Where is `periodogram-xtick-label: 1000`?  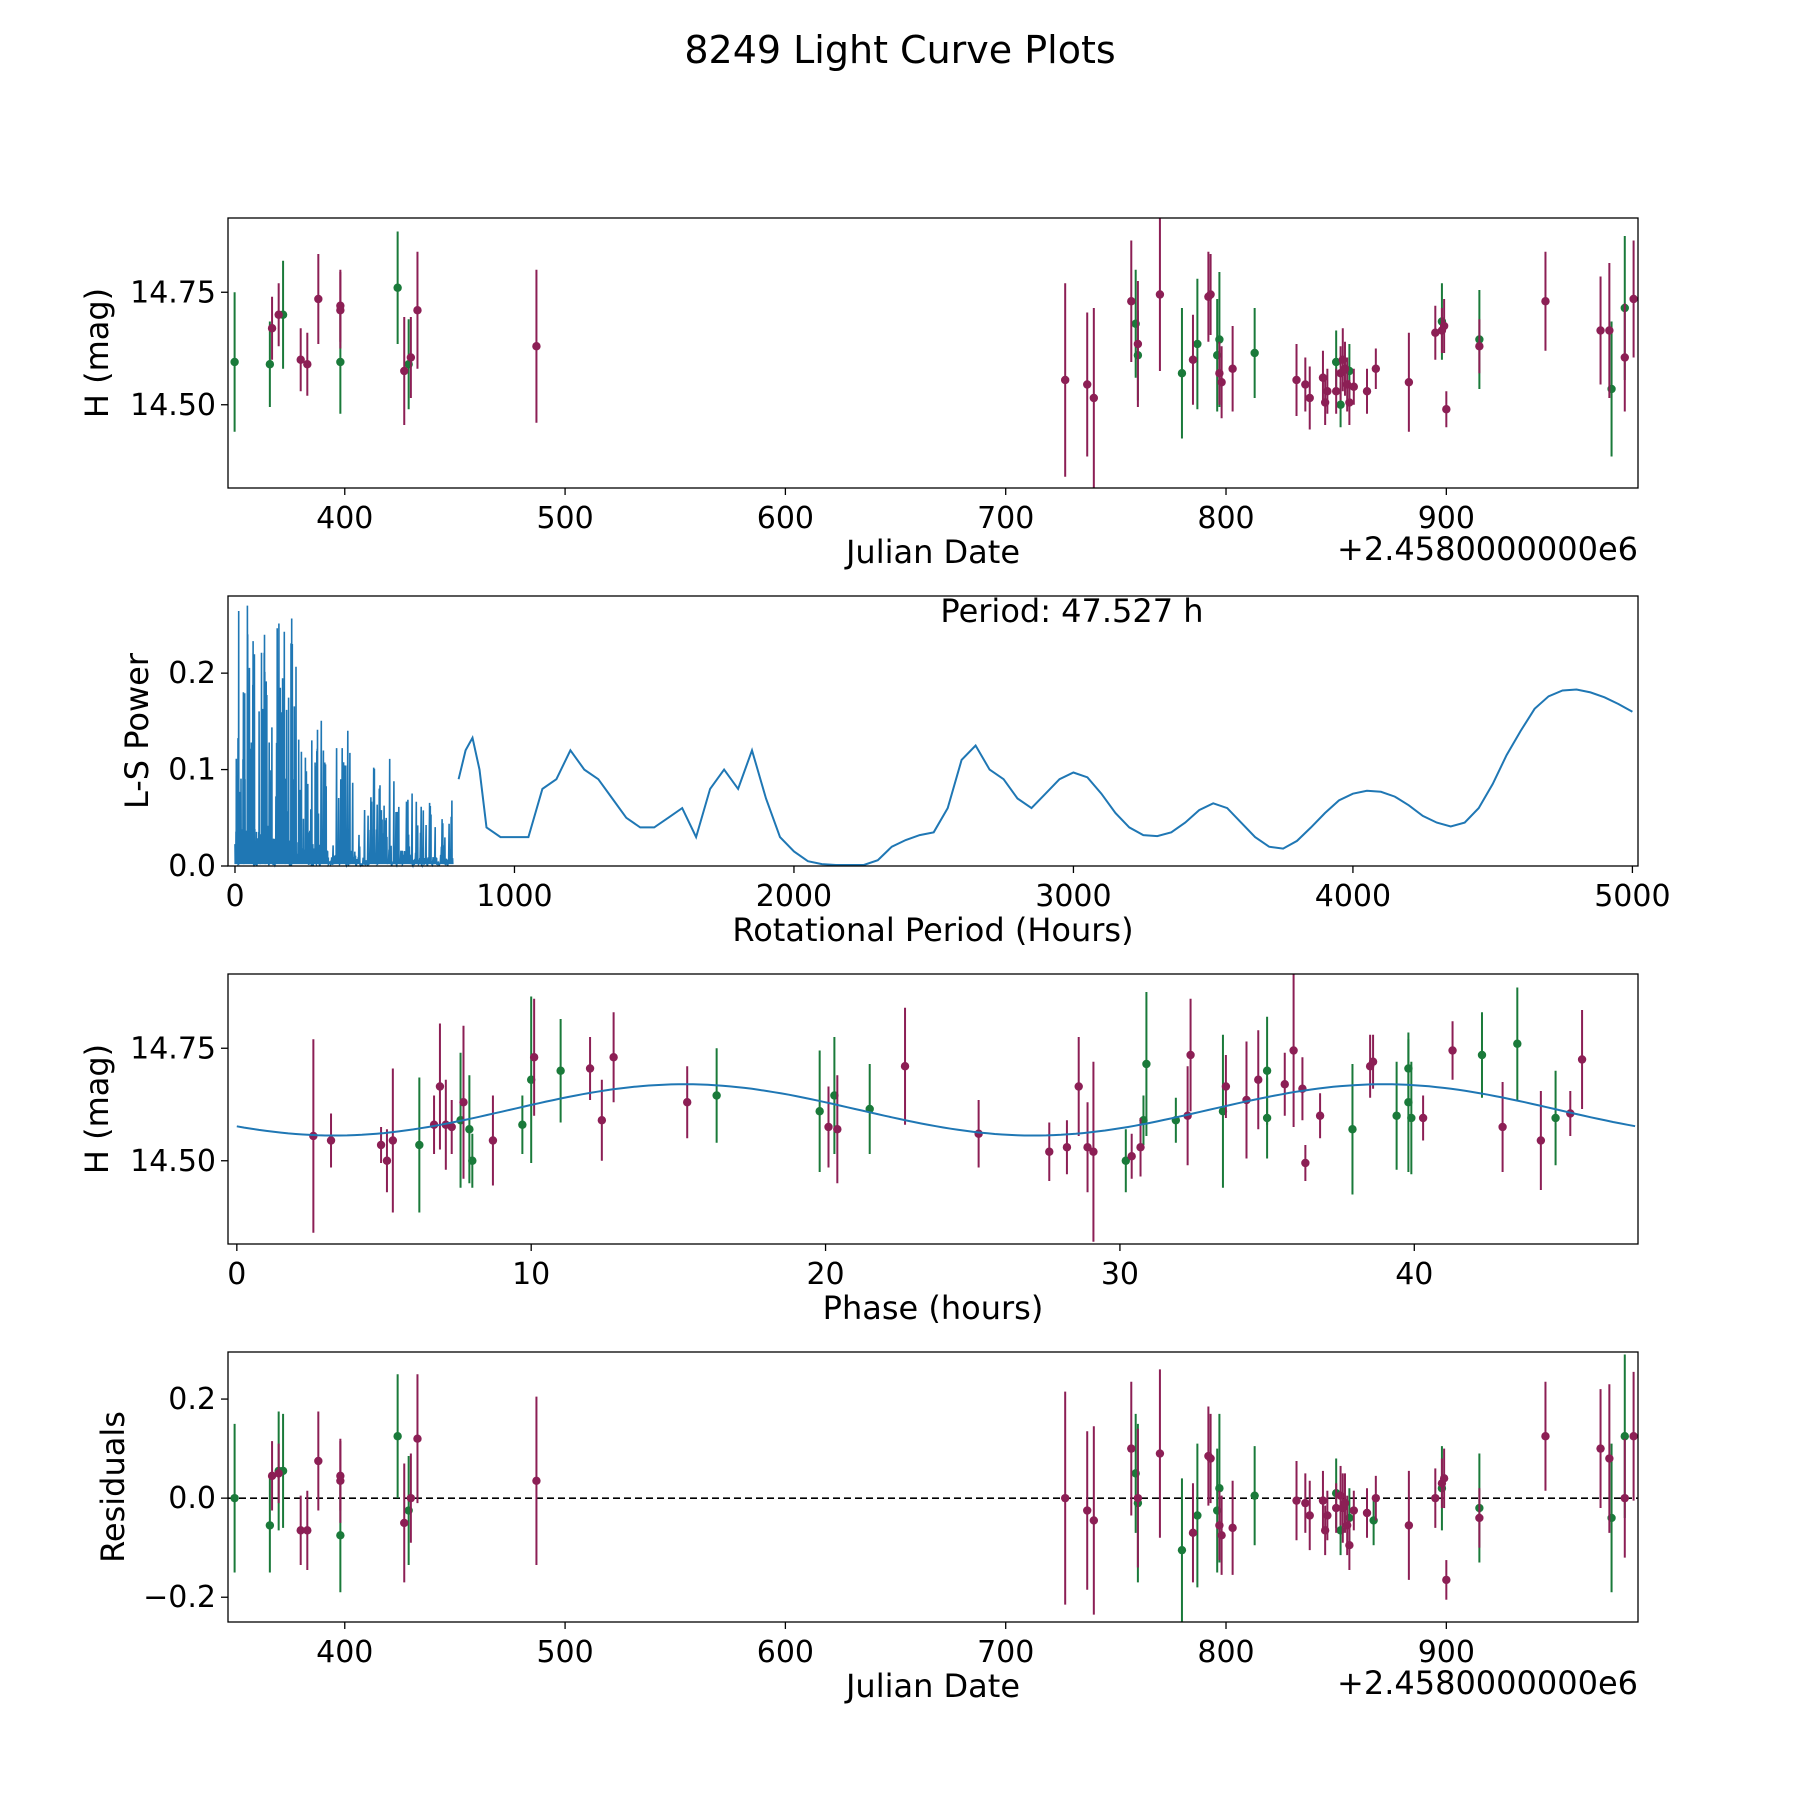 periodogram-xtick-label: 1000 is located at coordinates (514, 896).